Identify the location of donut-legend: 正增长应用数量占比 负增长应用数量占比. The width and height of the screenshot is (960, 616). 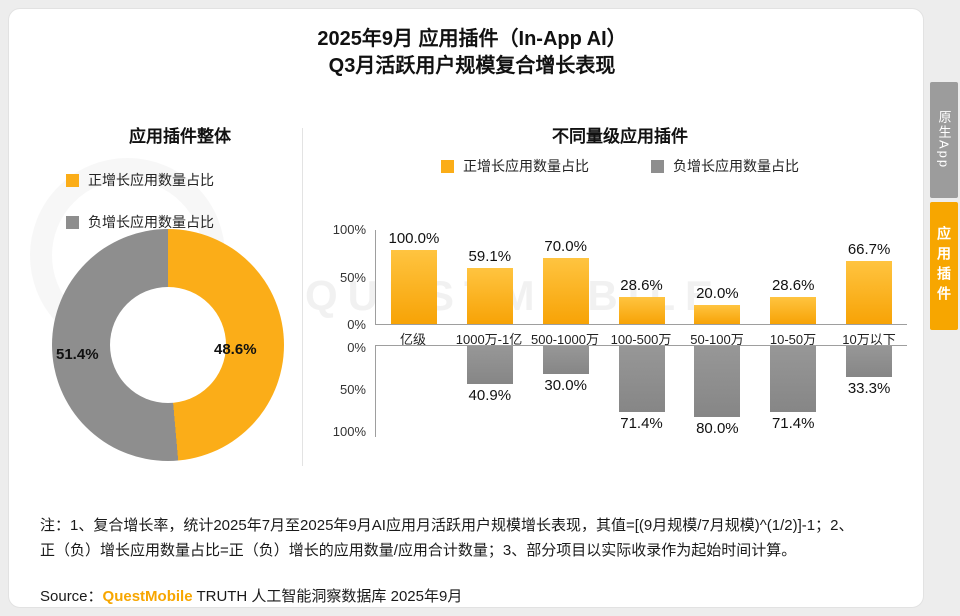
(140, 201).